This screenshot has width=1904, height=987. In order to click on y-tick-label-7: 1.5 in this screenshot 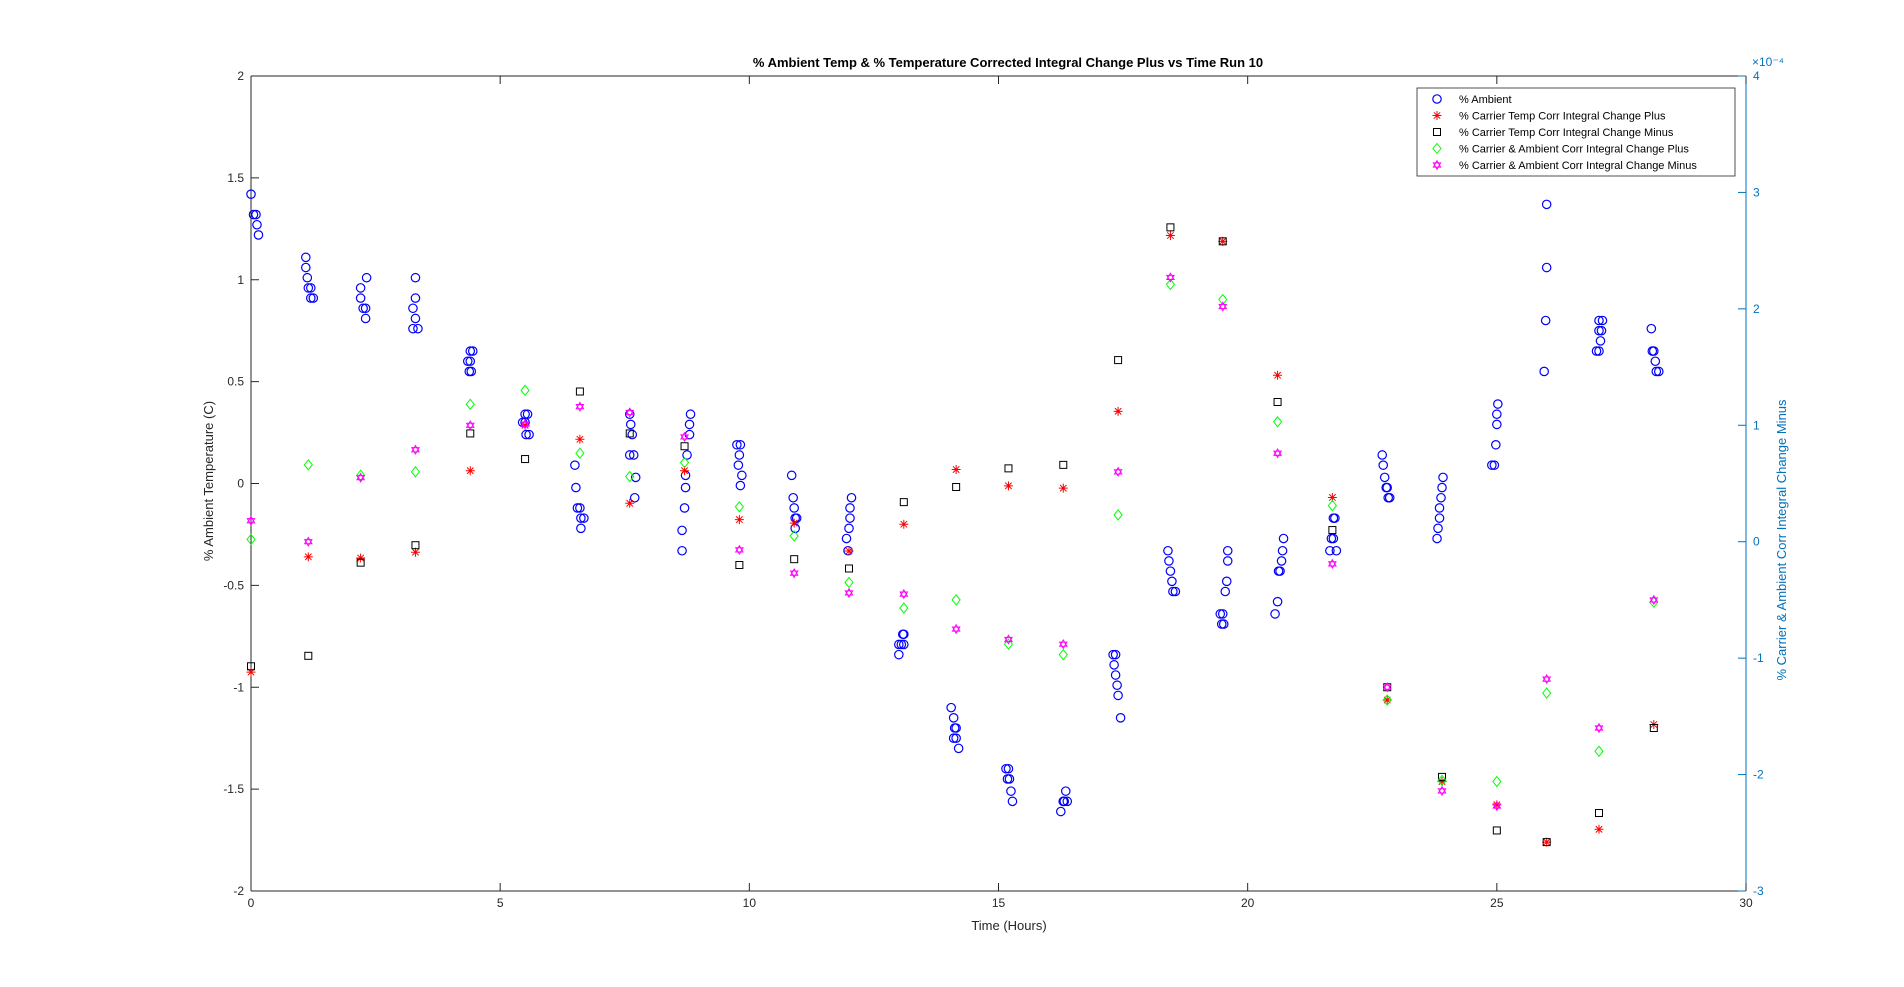, I will do `click(235, 178)`.